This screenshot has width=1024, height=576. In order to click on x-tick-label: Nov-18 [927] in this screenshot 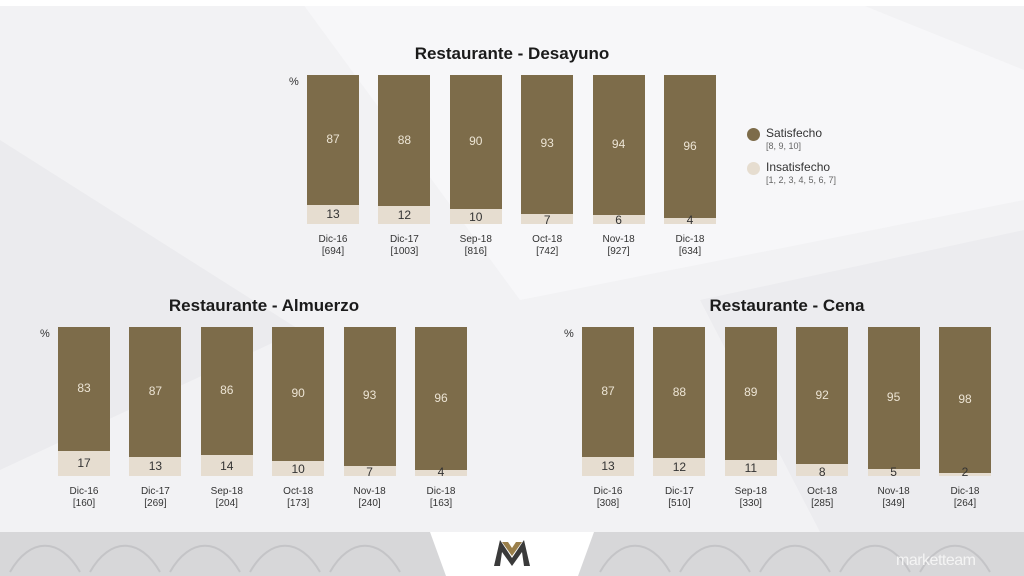, I will do `click(619, 246)`.